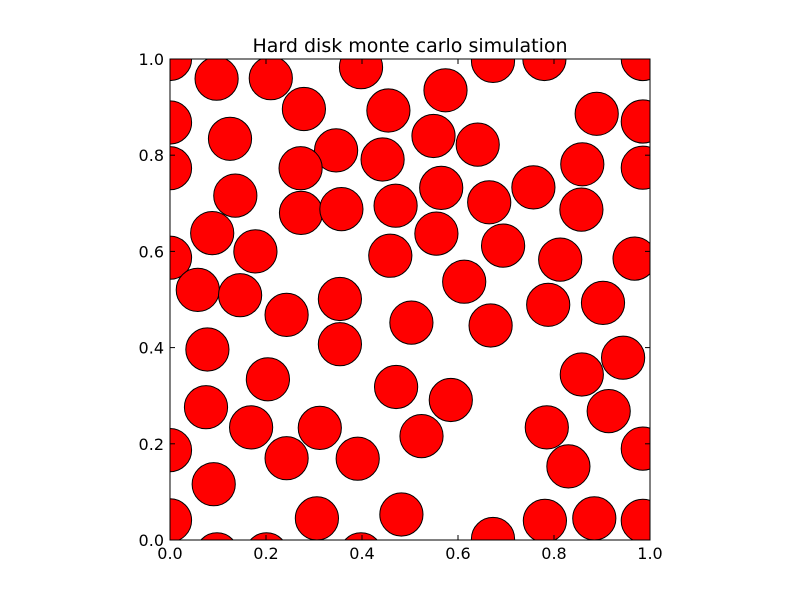 The height and width of the screenshot is (600, 800). What do you see at coordinates (151, 348) in the screenshot?
I see `y-tick-label-2: 0.4` at bounding box center [151, 348].